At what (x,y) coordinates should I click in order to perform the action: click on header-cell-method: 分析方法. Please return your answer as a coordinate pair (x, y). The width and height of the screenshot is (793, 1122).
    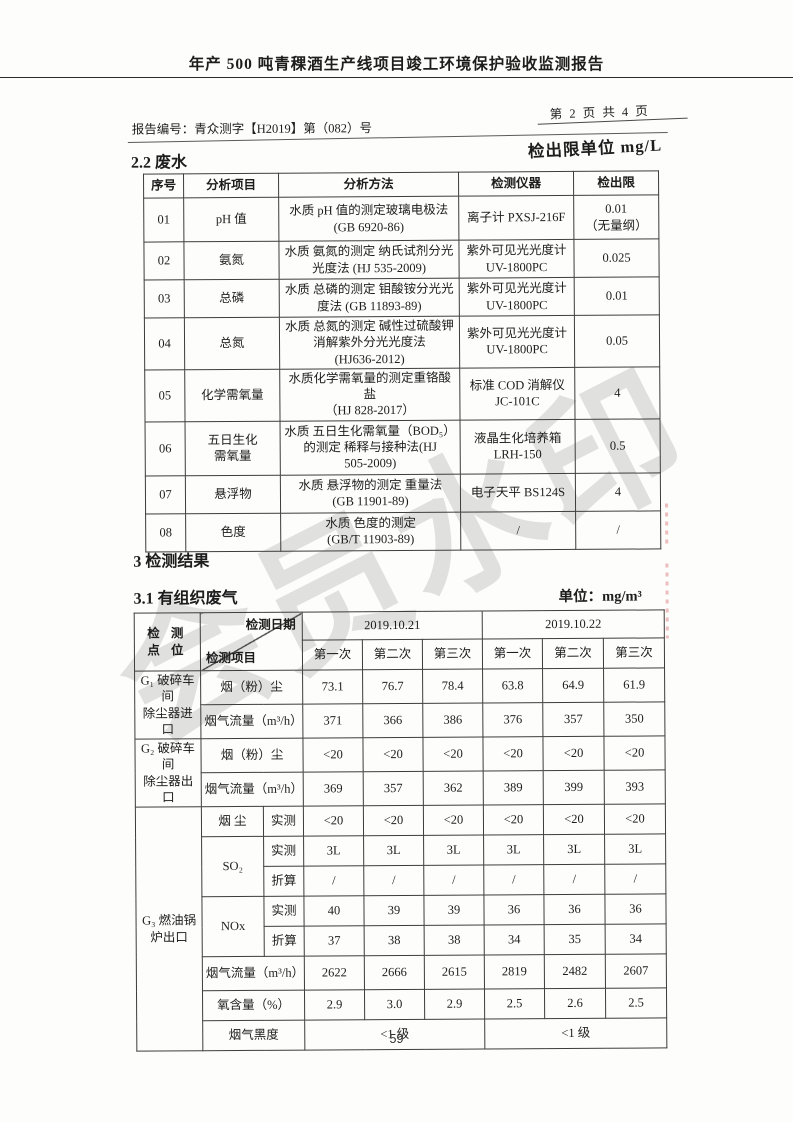
    Looking at the image, I should click on (368, 185).